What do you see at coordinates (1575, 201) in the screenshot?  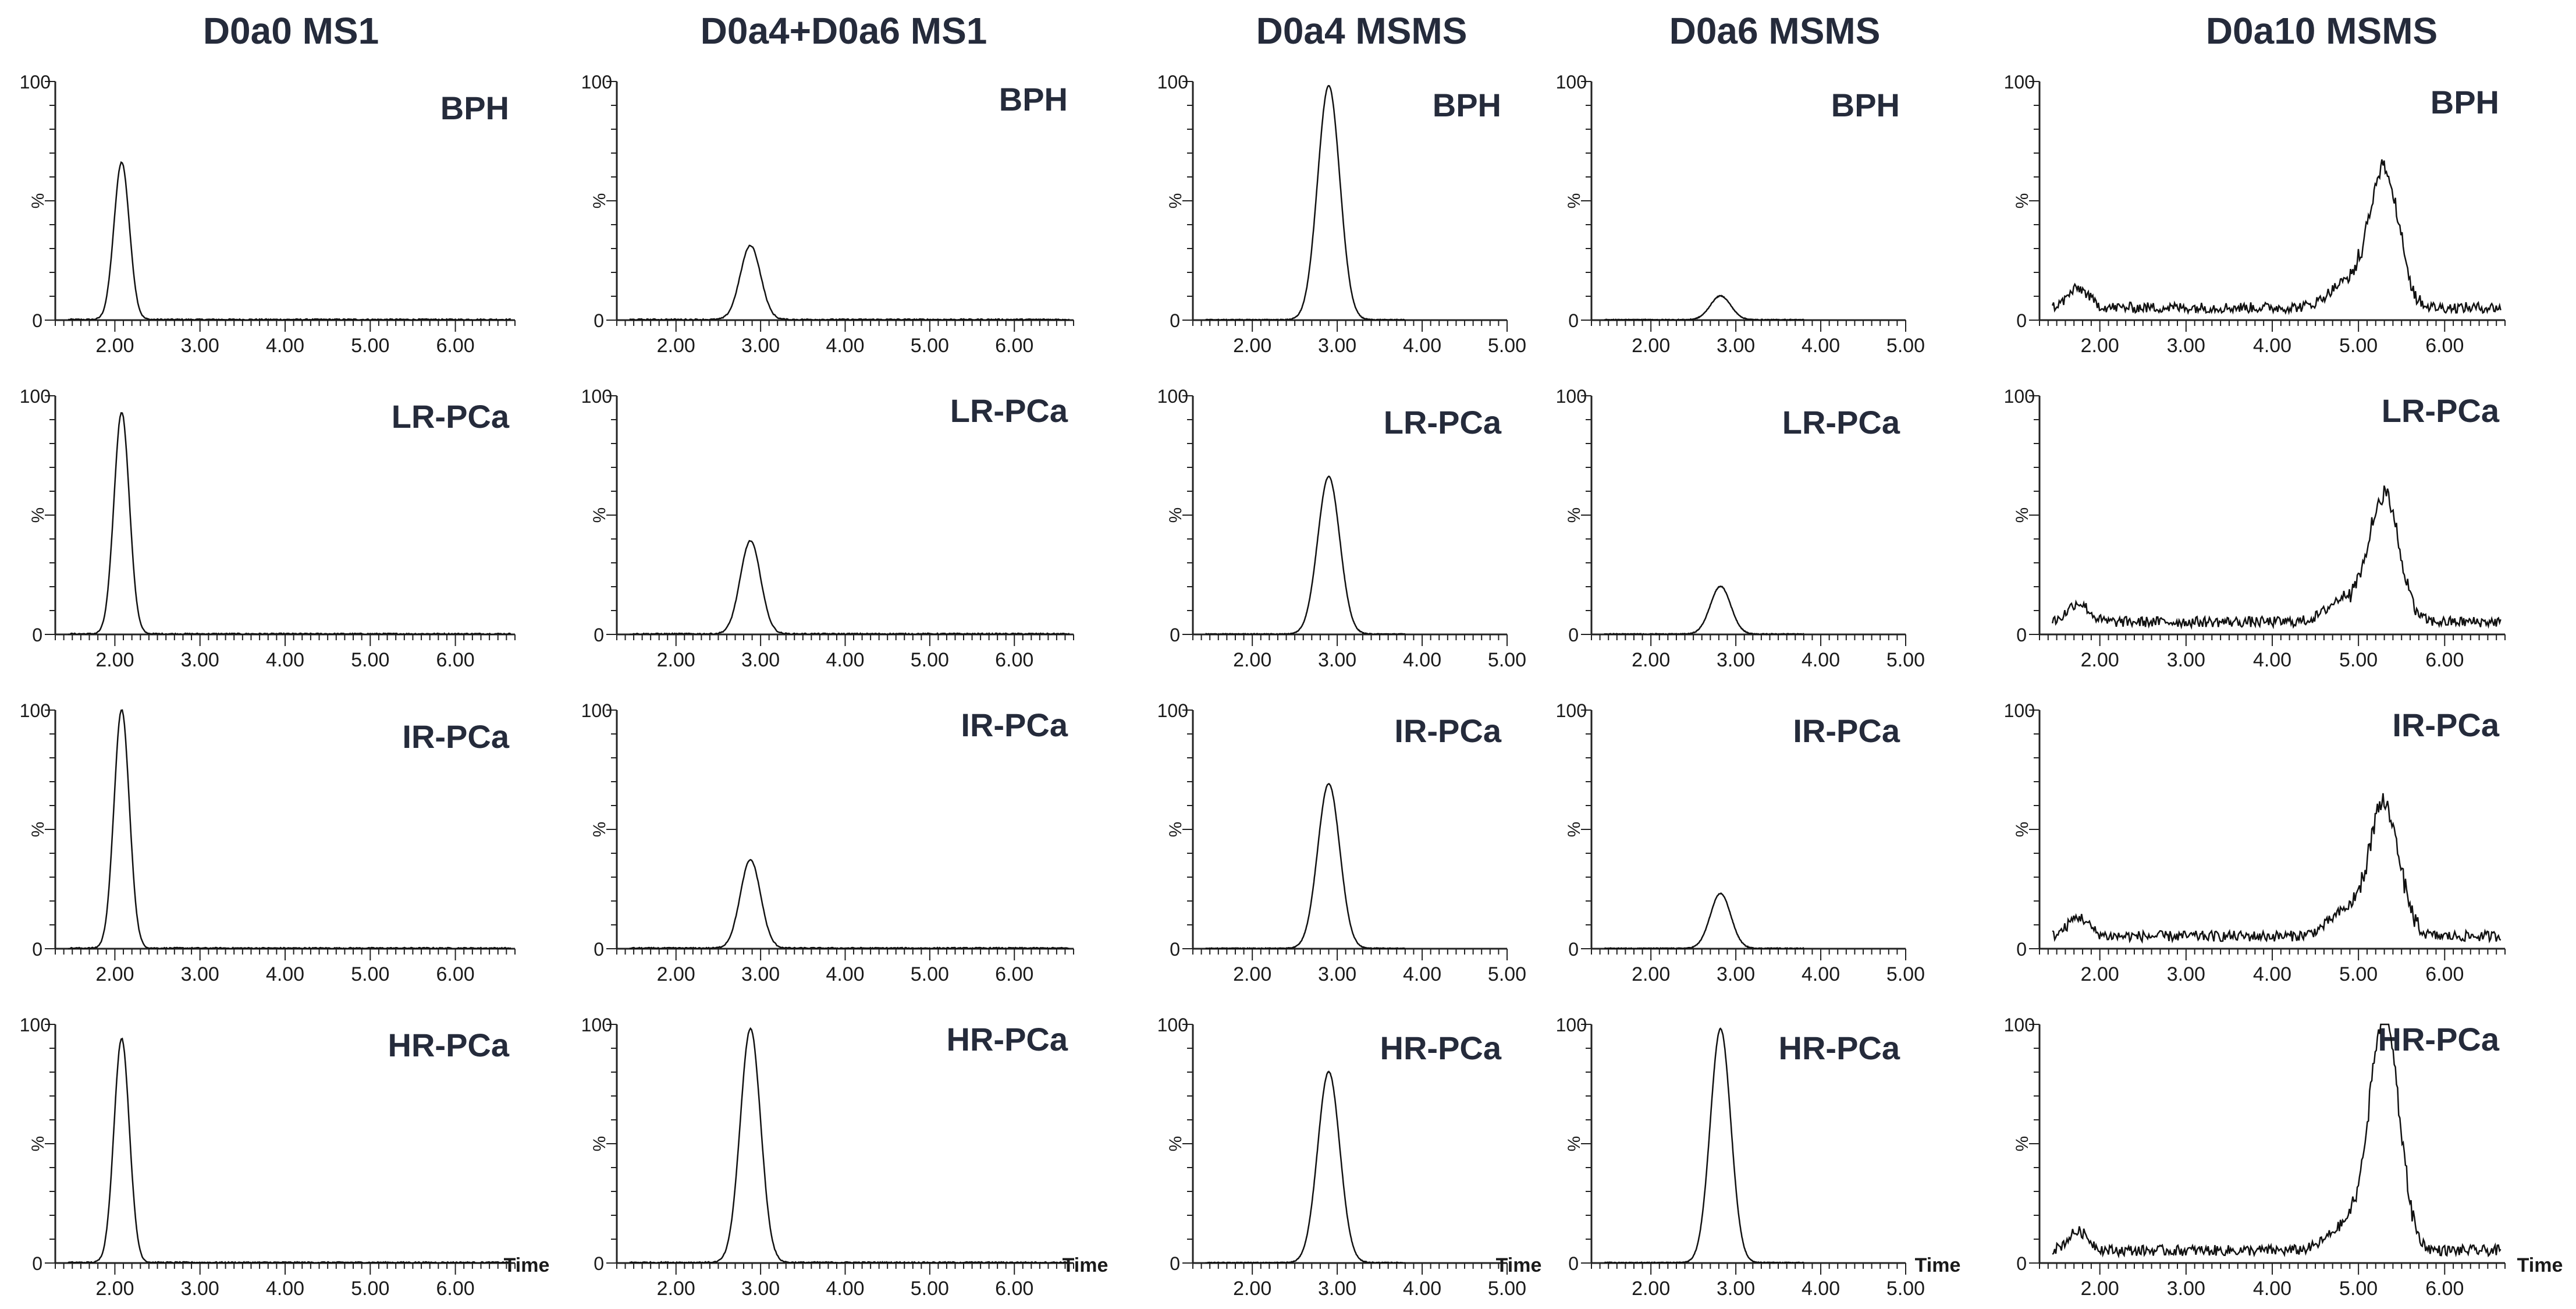 I see `c4-r1-y-axis-title: %` at bounding box center [1575, 201].